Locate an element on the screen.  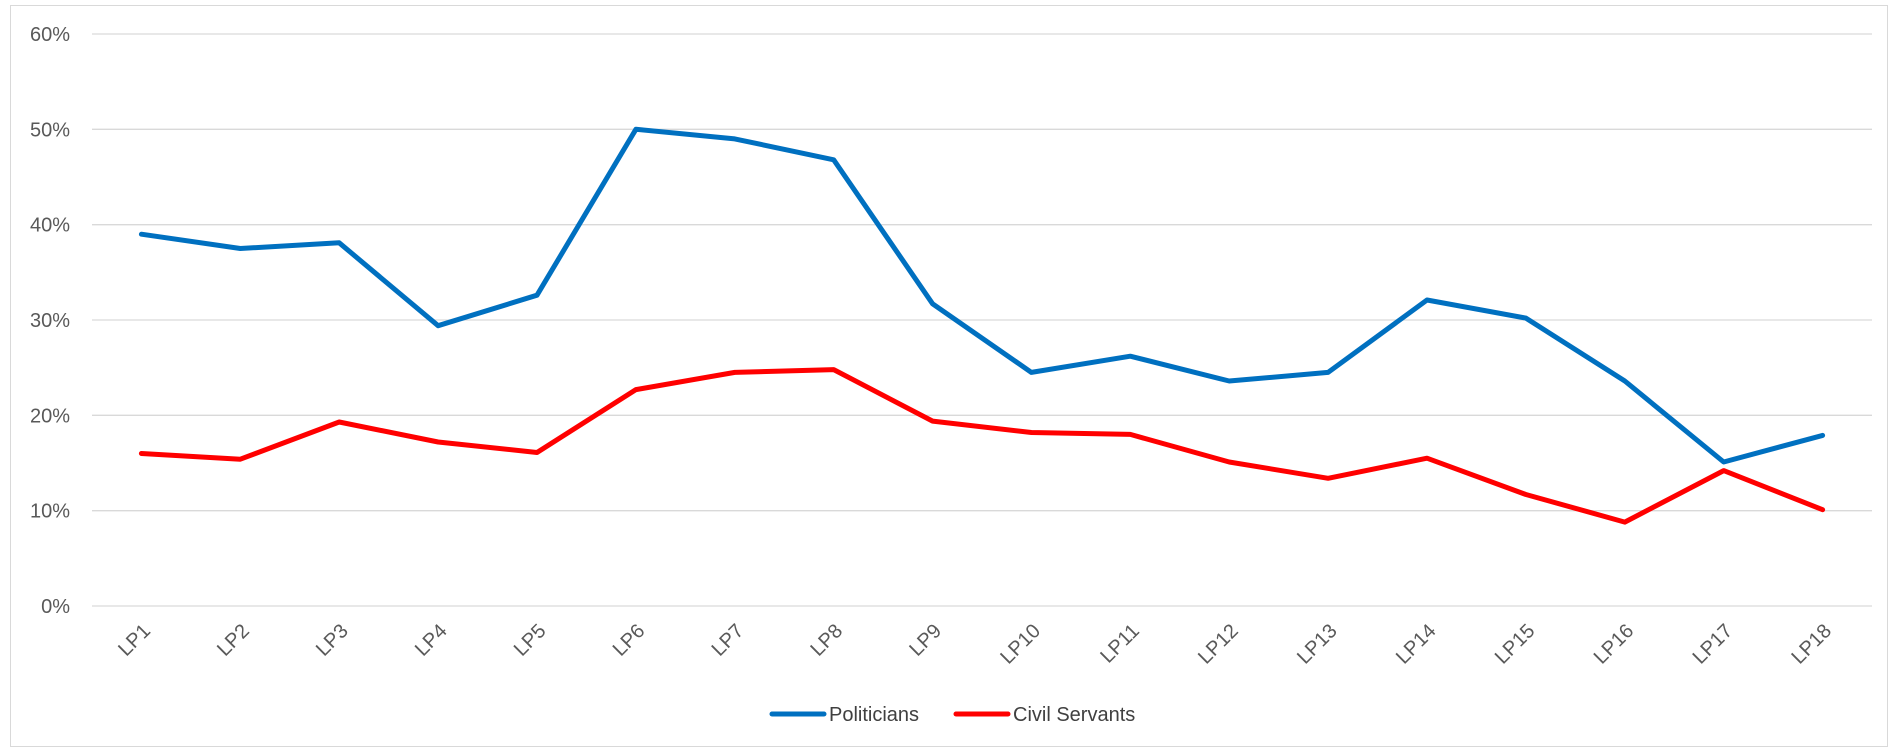
x-tick-label: LP7 is located at coordinates (728, 640).